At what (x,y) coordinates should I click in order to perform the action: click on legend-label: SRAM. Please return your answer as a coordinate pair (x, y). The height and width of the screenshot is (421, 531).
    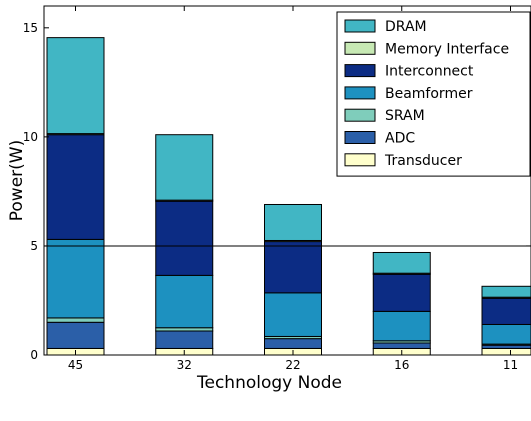
    Looking at the image, I should click on (405, 116).